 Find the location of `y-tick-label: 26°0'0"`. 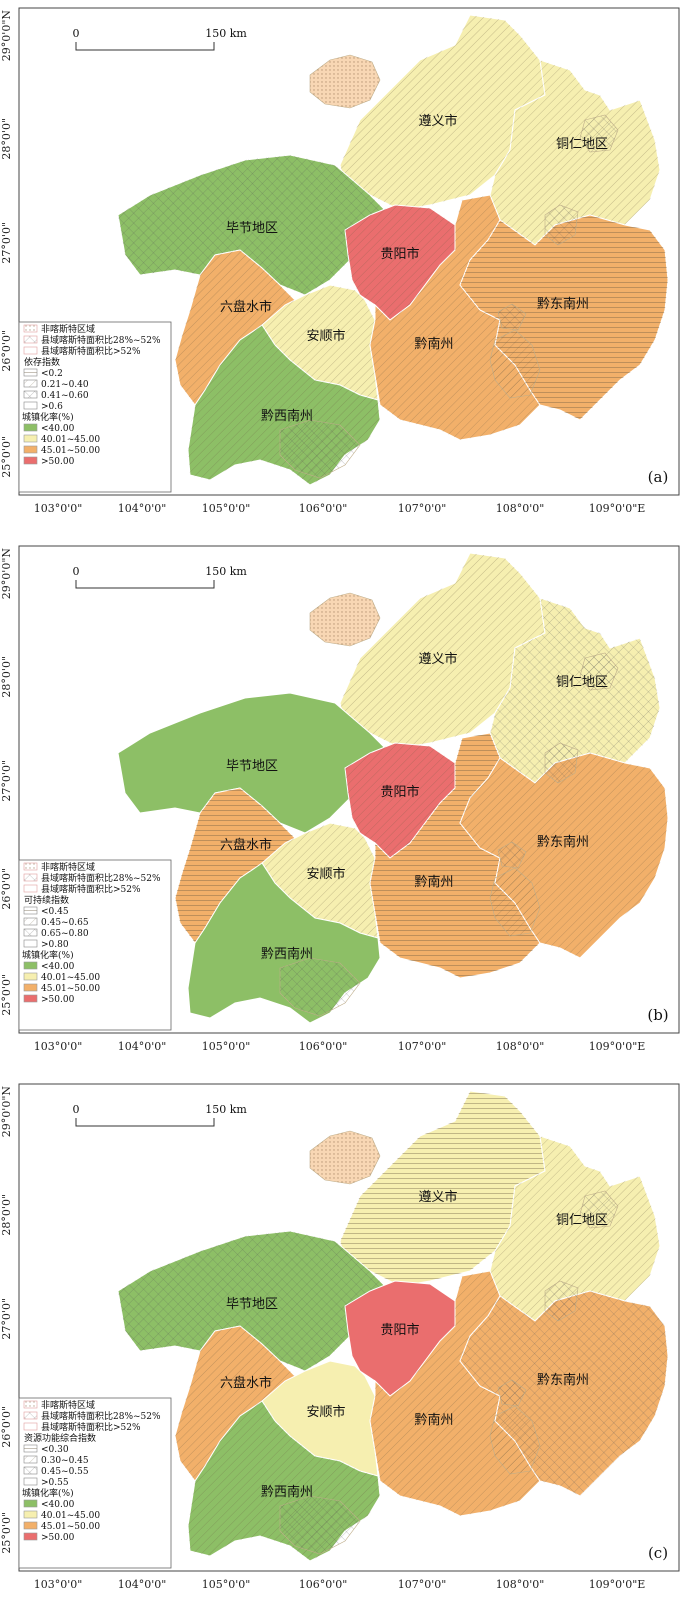

y-tick-label: 26°0'0" is located at coordinates (6, 351).